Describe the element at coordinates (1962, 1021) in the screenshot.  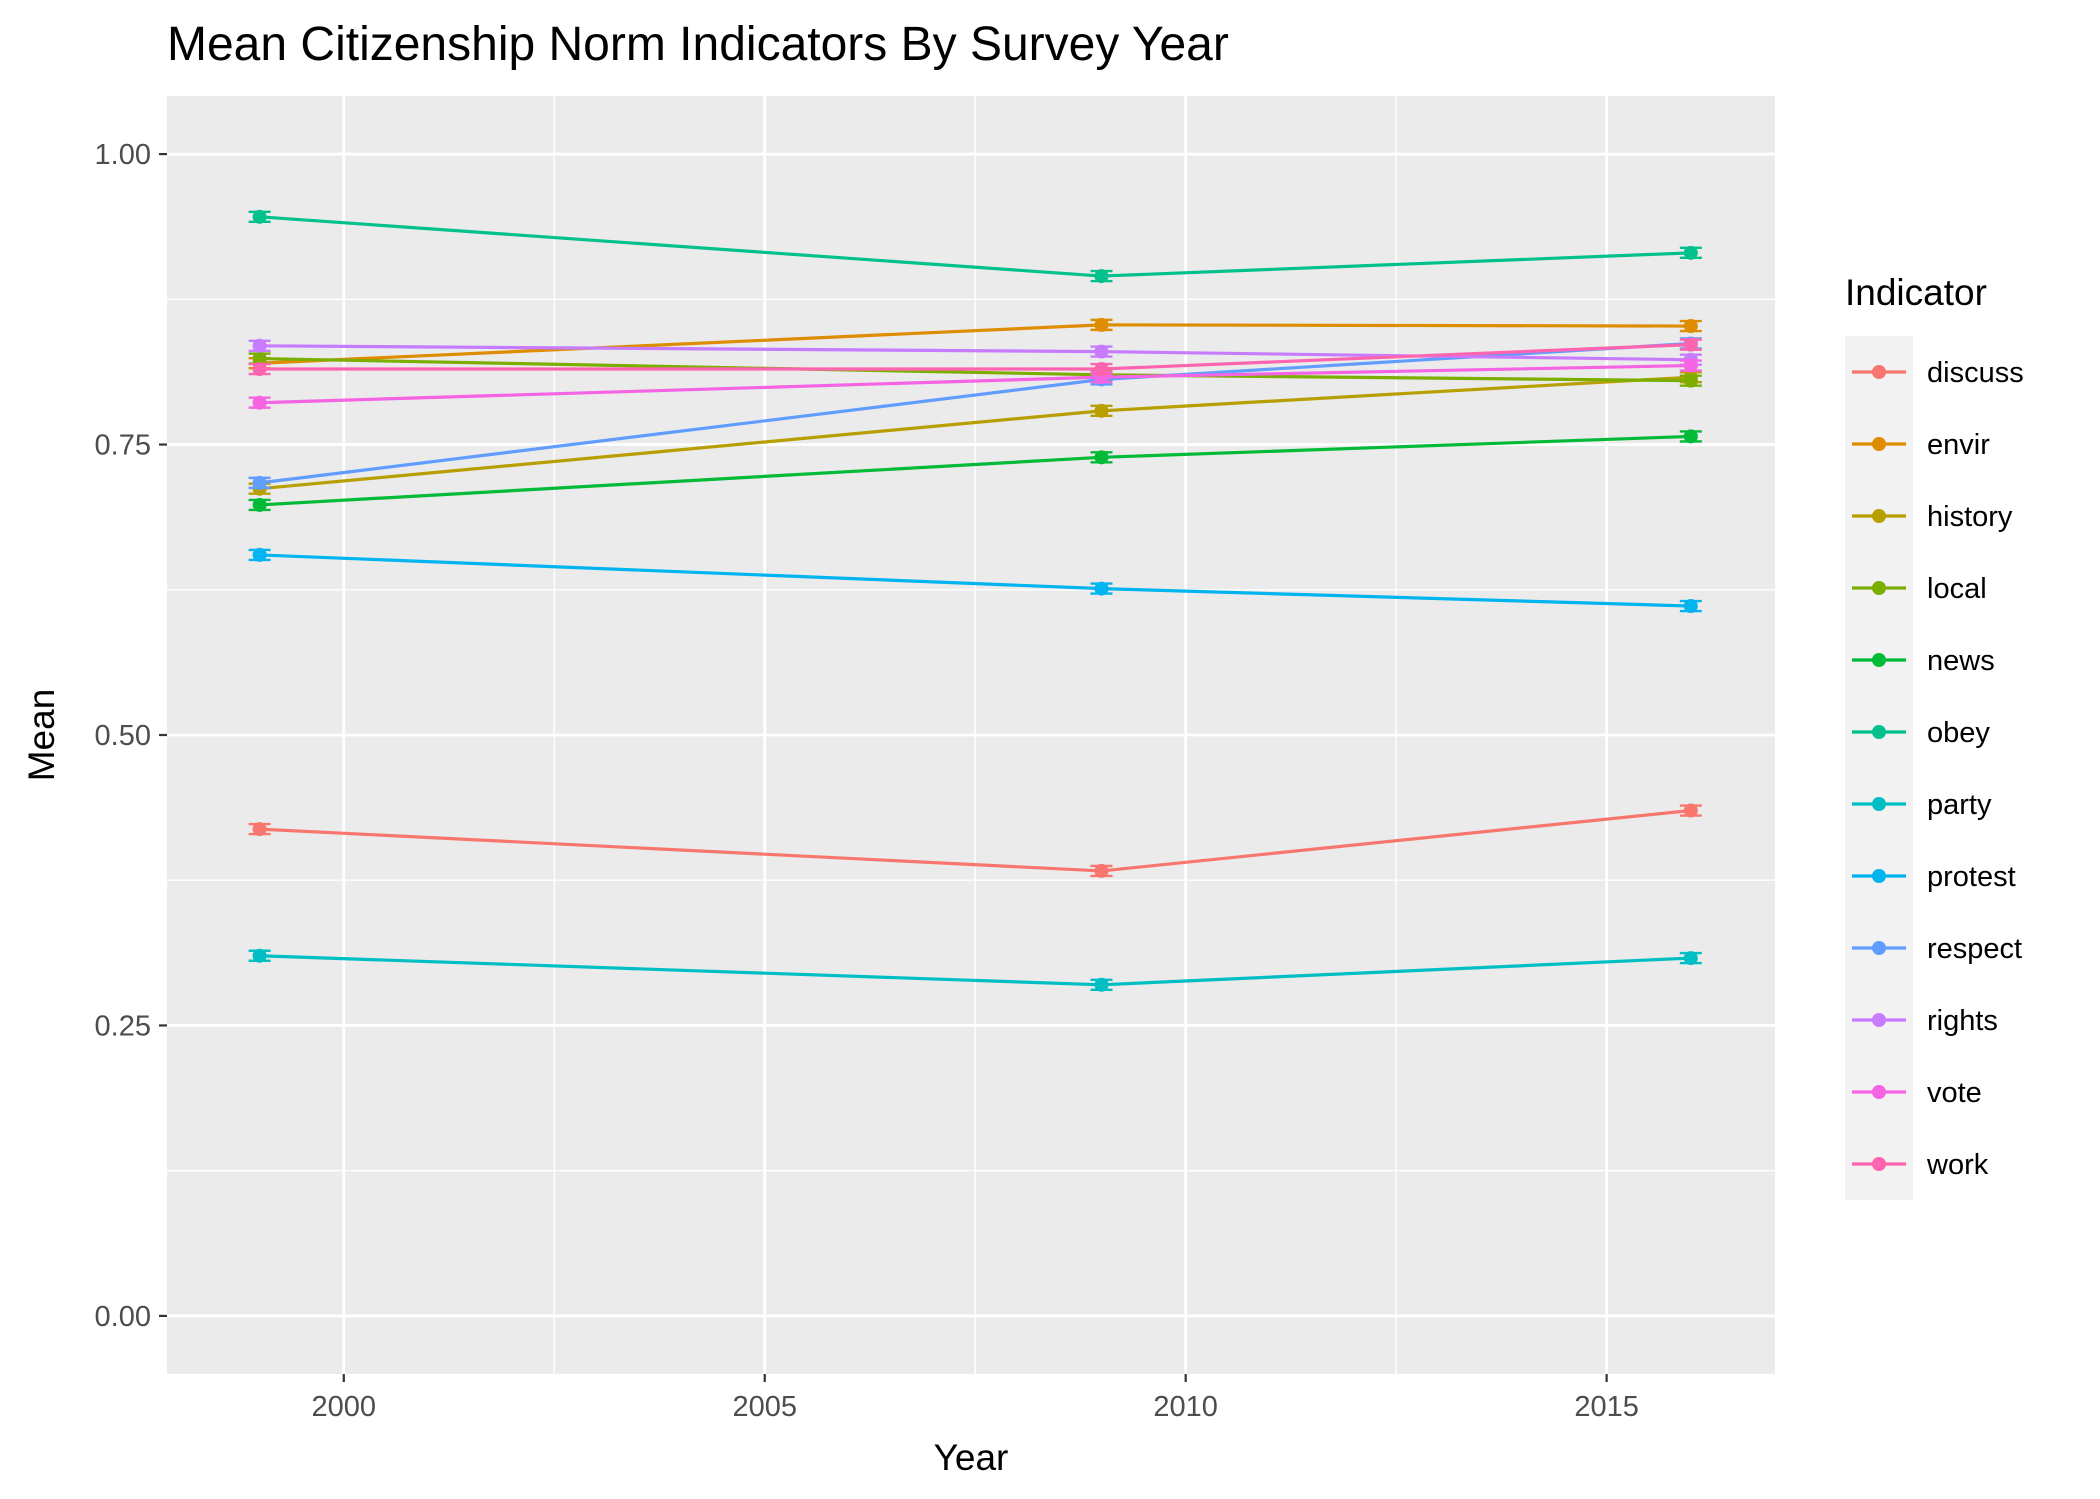
I see `legend-label: rights` at that location.